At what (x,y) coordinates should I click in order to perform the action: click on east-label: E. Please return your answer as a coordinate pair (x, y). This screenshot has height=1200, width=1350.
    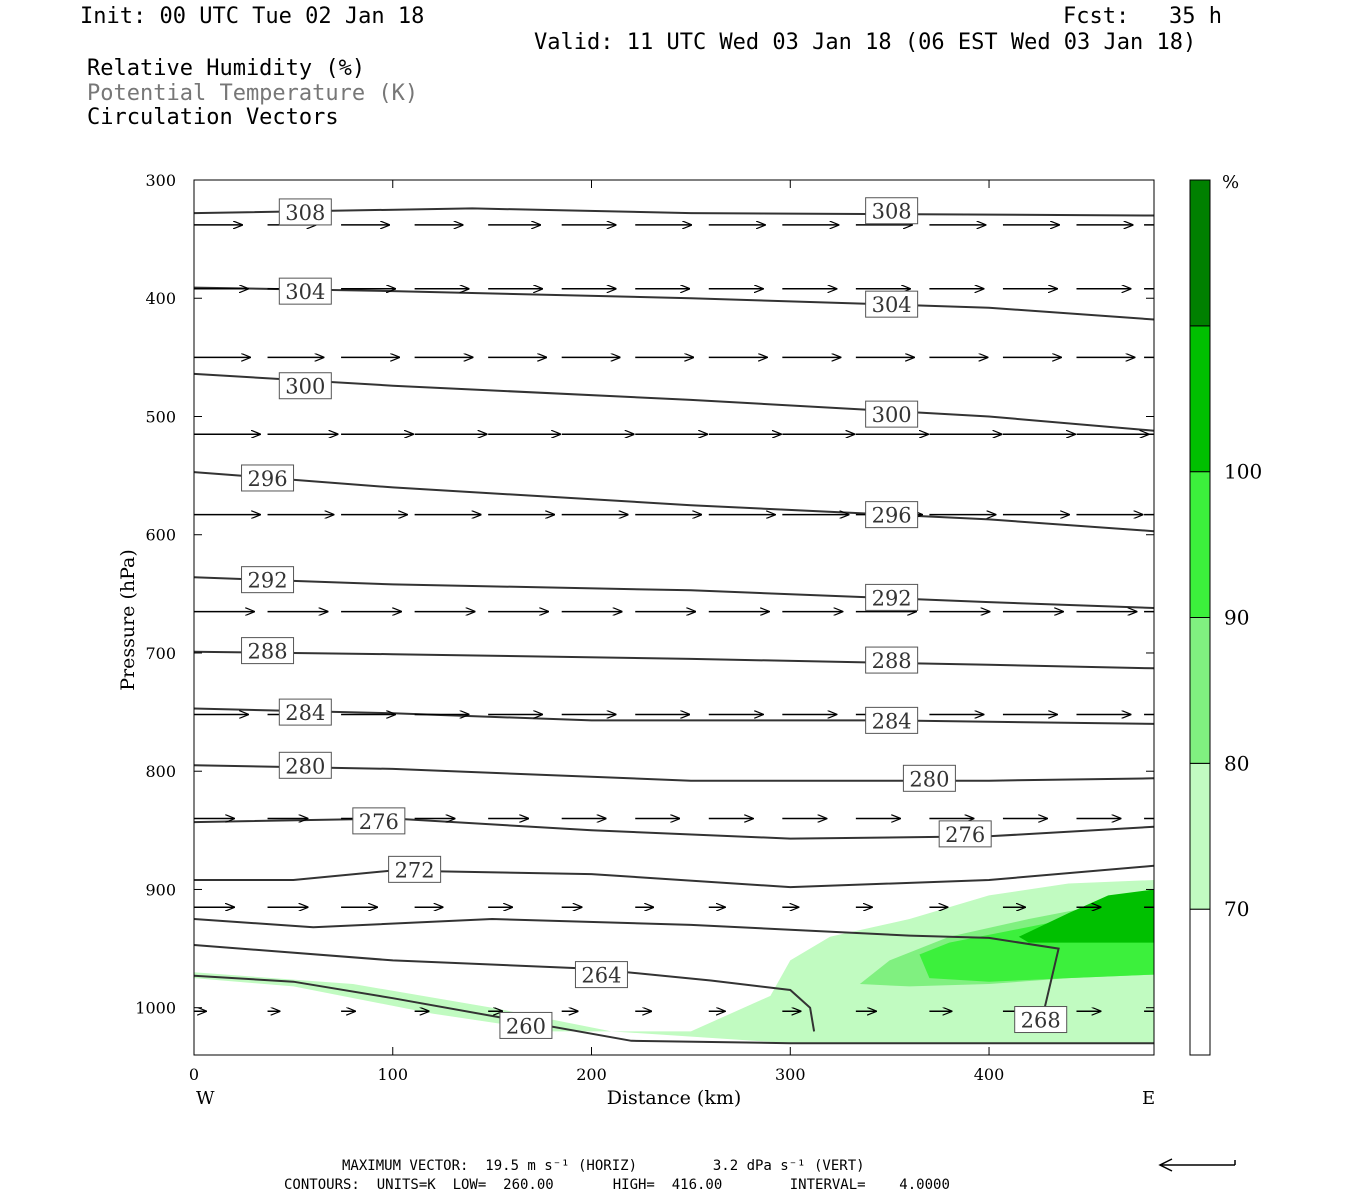
    Looking at the image, I should click on (1148, 1098).